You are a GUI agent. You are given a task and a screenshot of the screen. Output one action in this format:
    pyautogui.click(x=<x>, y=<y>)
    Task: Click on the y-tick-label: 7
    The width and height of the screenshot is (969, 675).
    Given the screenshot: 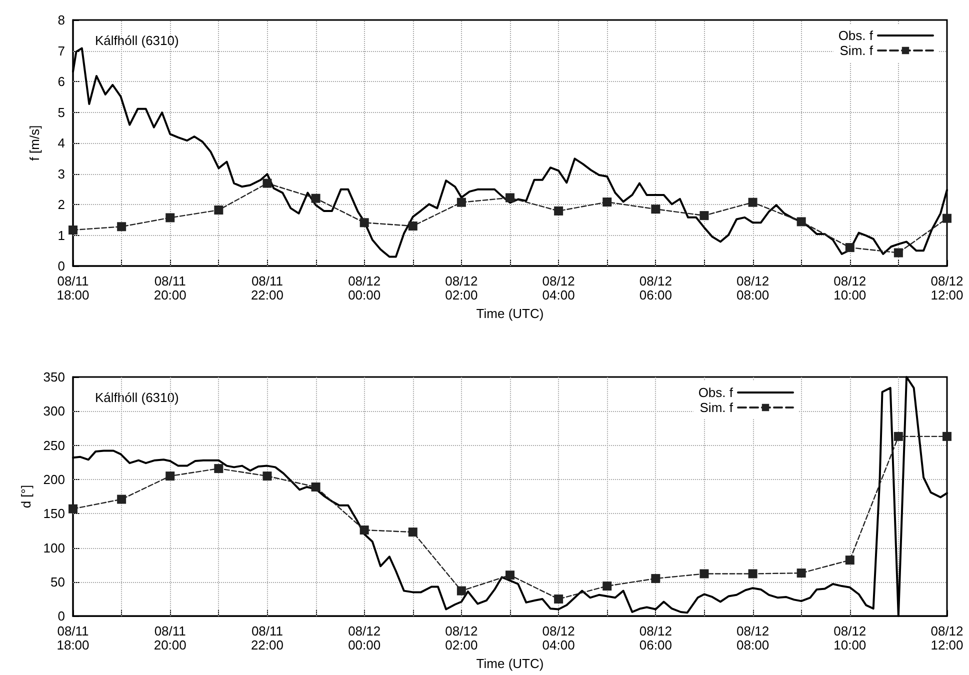 What is the action you would take?
    pyautogui.click(x=61, y=50)
    